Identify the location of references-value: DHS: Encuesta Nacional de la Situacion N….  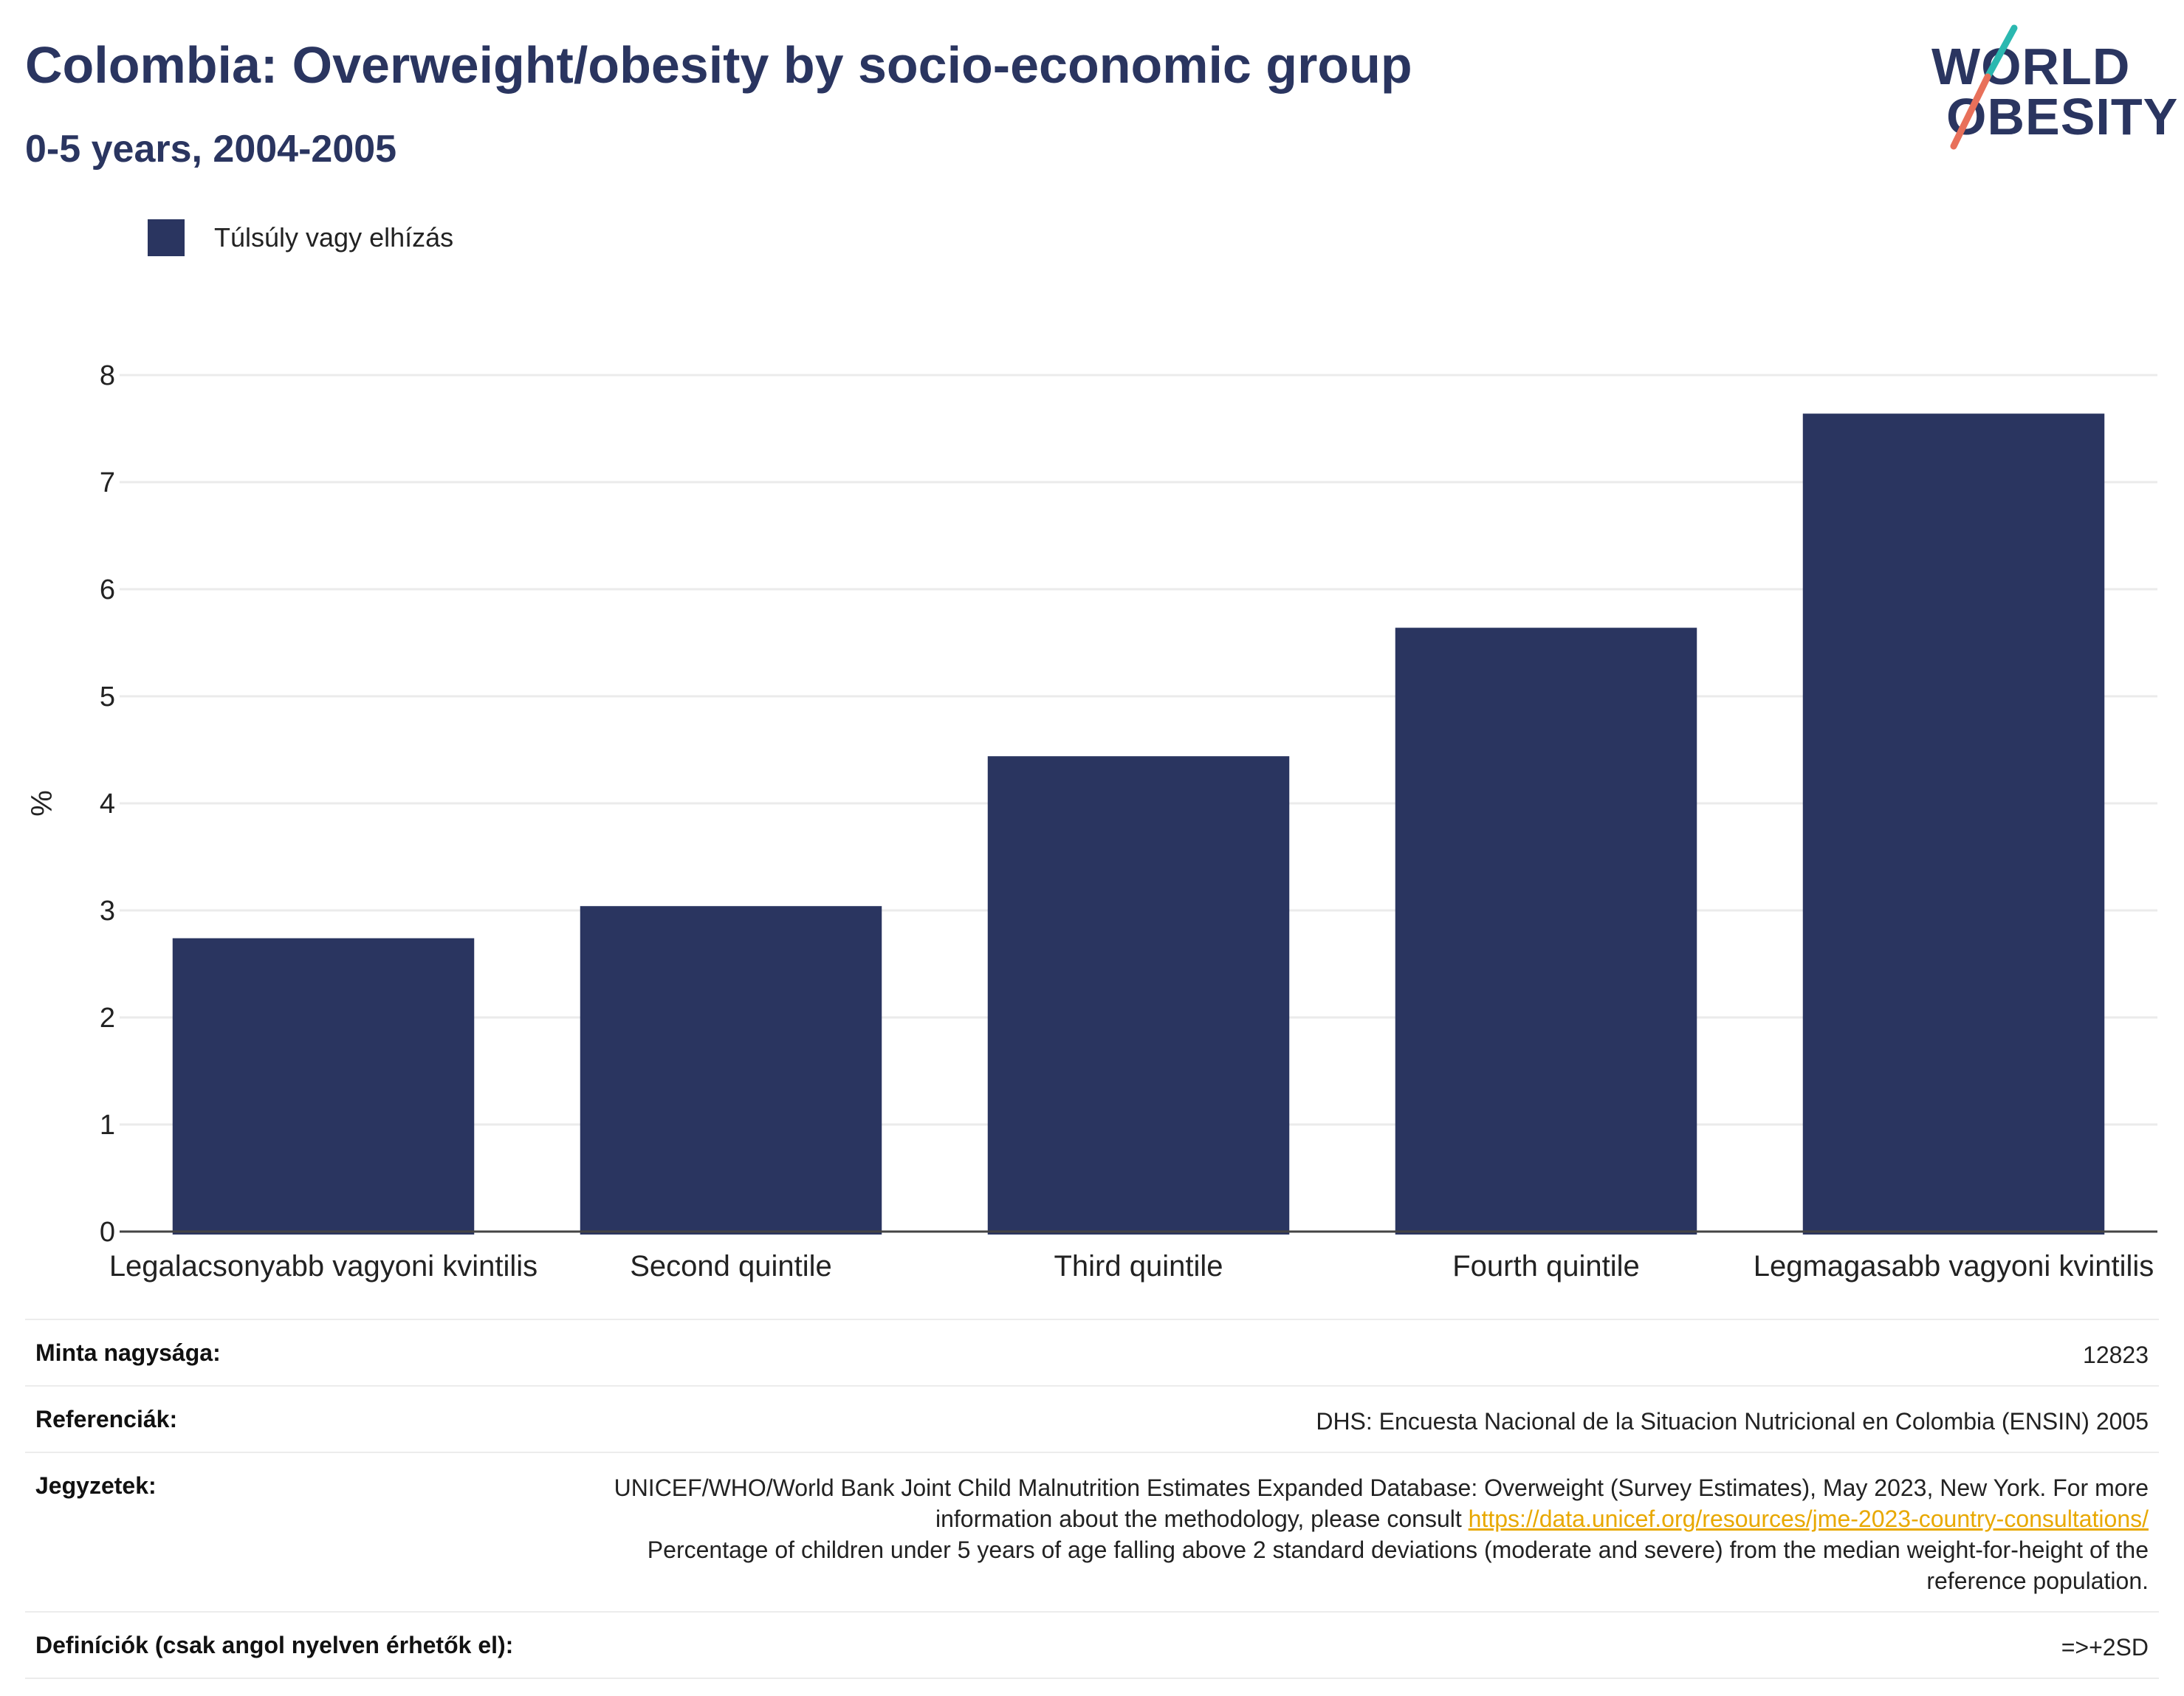
(1733, 1421).